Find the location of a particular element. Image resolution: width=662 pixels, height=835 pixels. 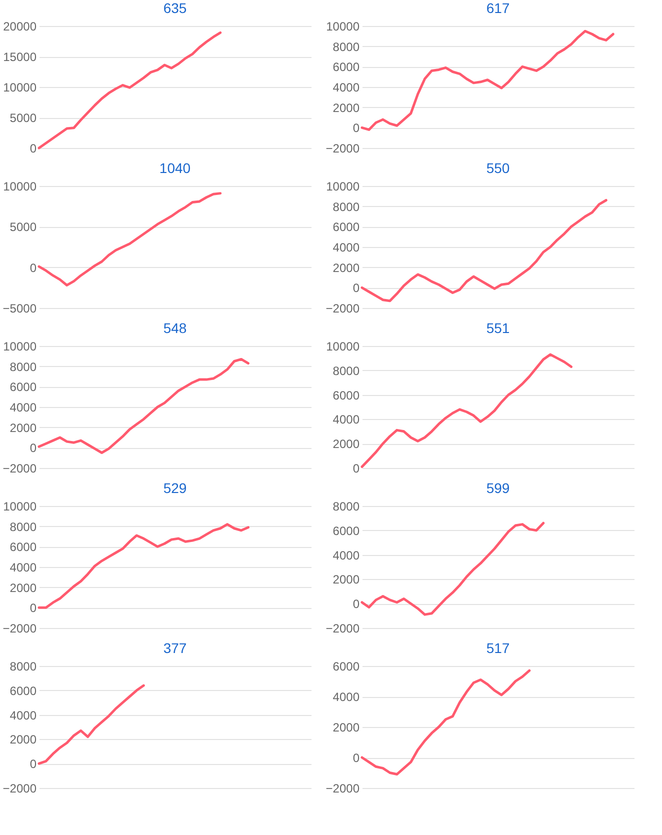

y-tick-label: 15000 is located at coordinates (20, 57).